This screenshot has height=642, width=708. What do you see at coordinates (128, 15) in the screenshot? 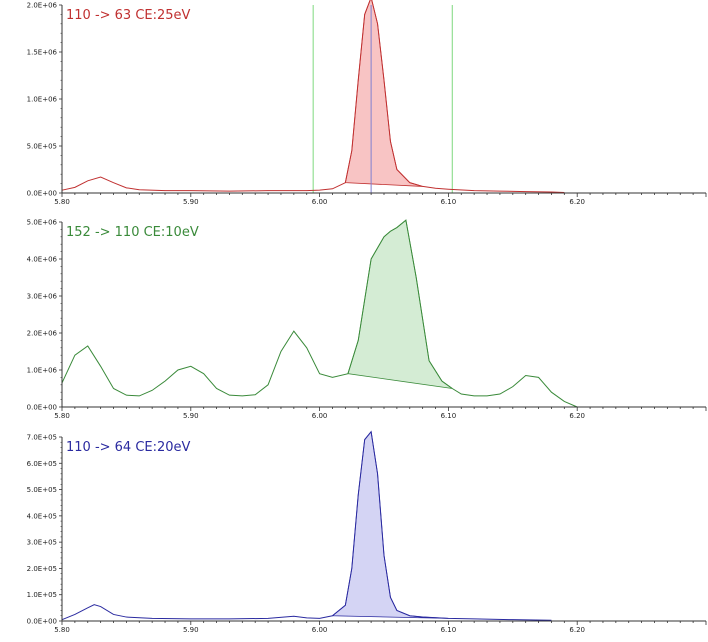
I see `trace-title: 110 -> 63 CE:25eV` at bounding box center [128, 15].